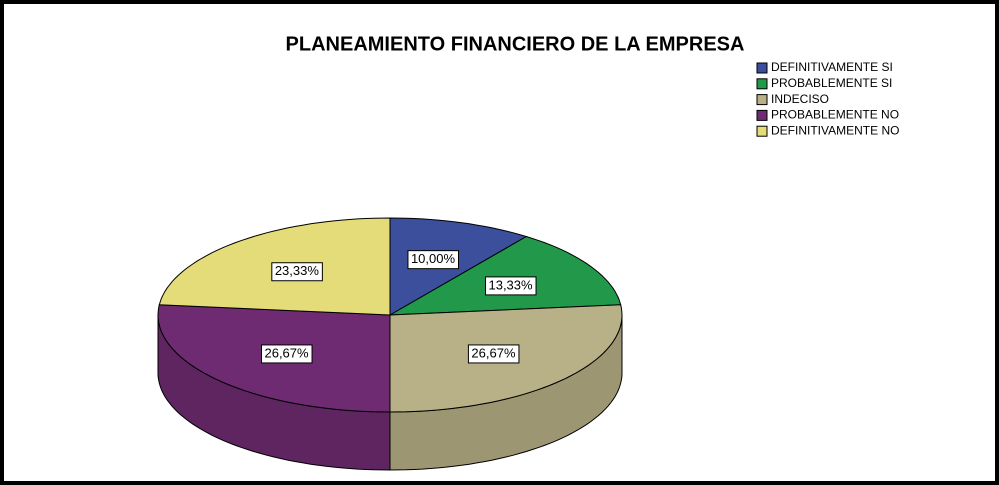  I want to click on legend-label: PROBABLEMENTE NO, so click(835, 115).